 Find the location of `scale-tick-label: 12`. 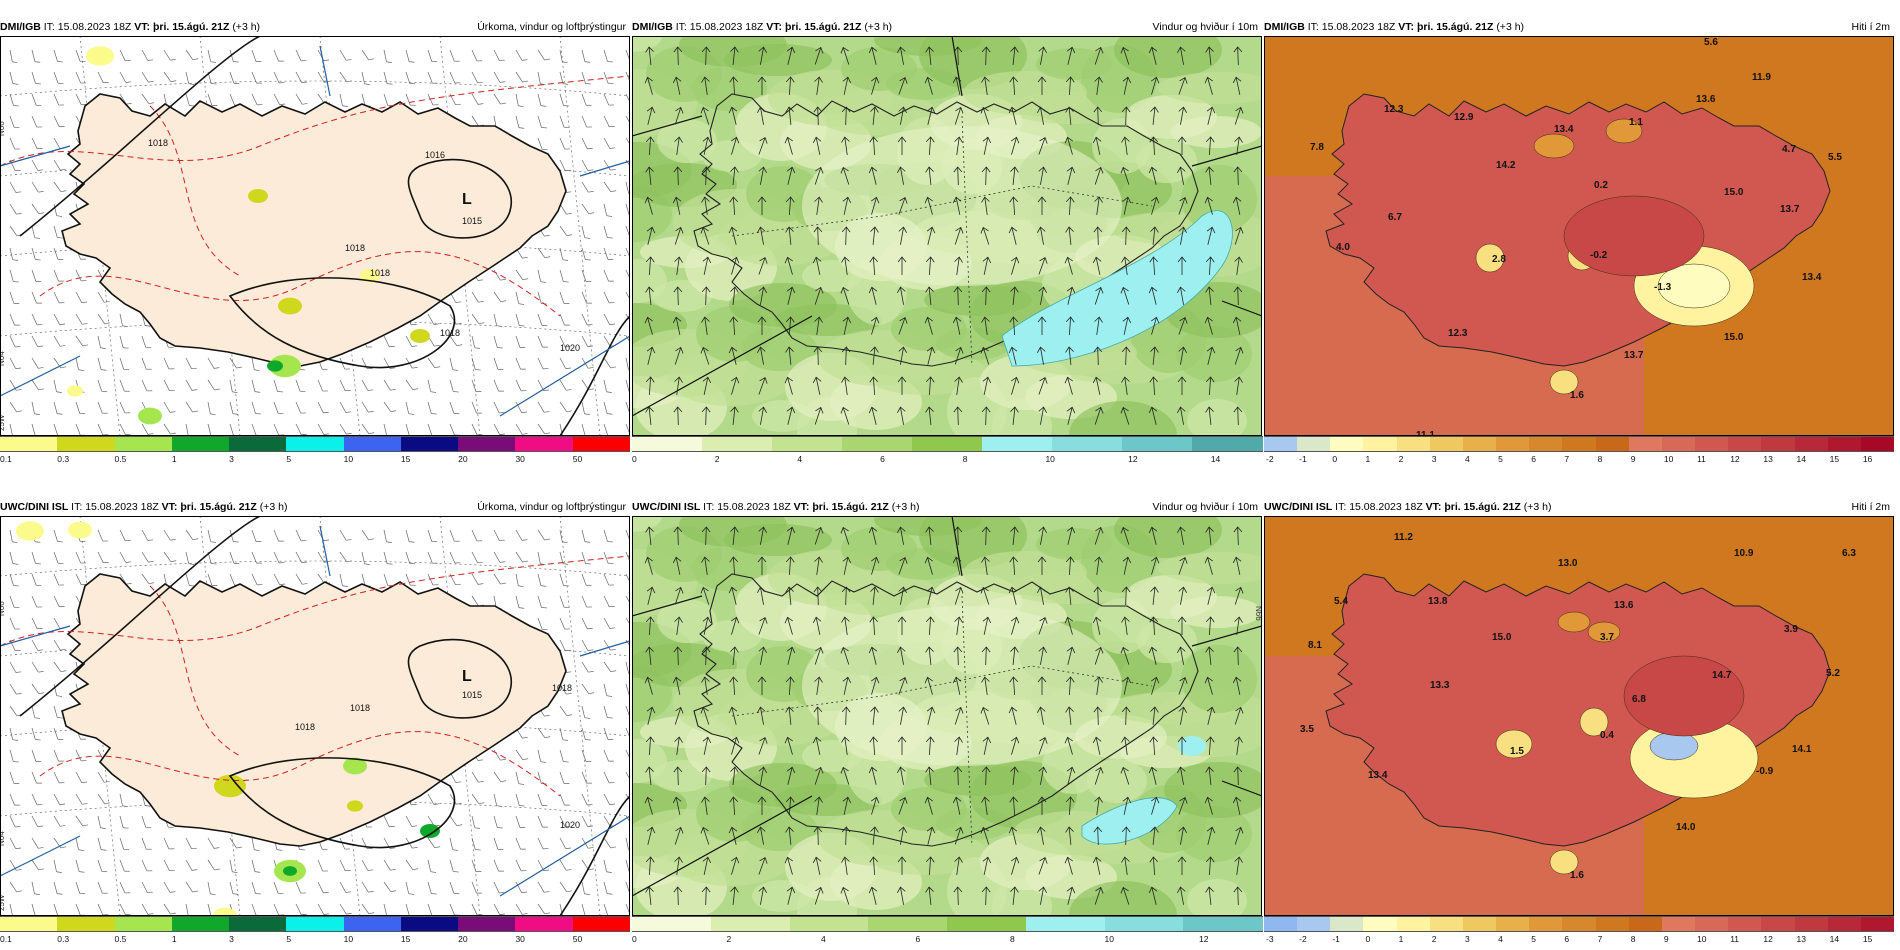

scale-tick-label: 12 is located at coordinates (1768, 939).